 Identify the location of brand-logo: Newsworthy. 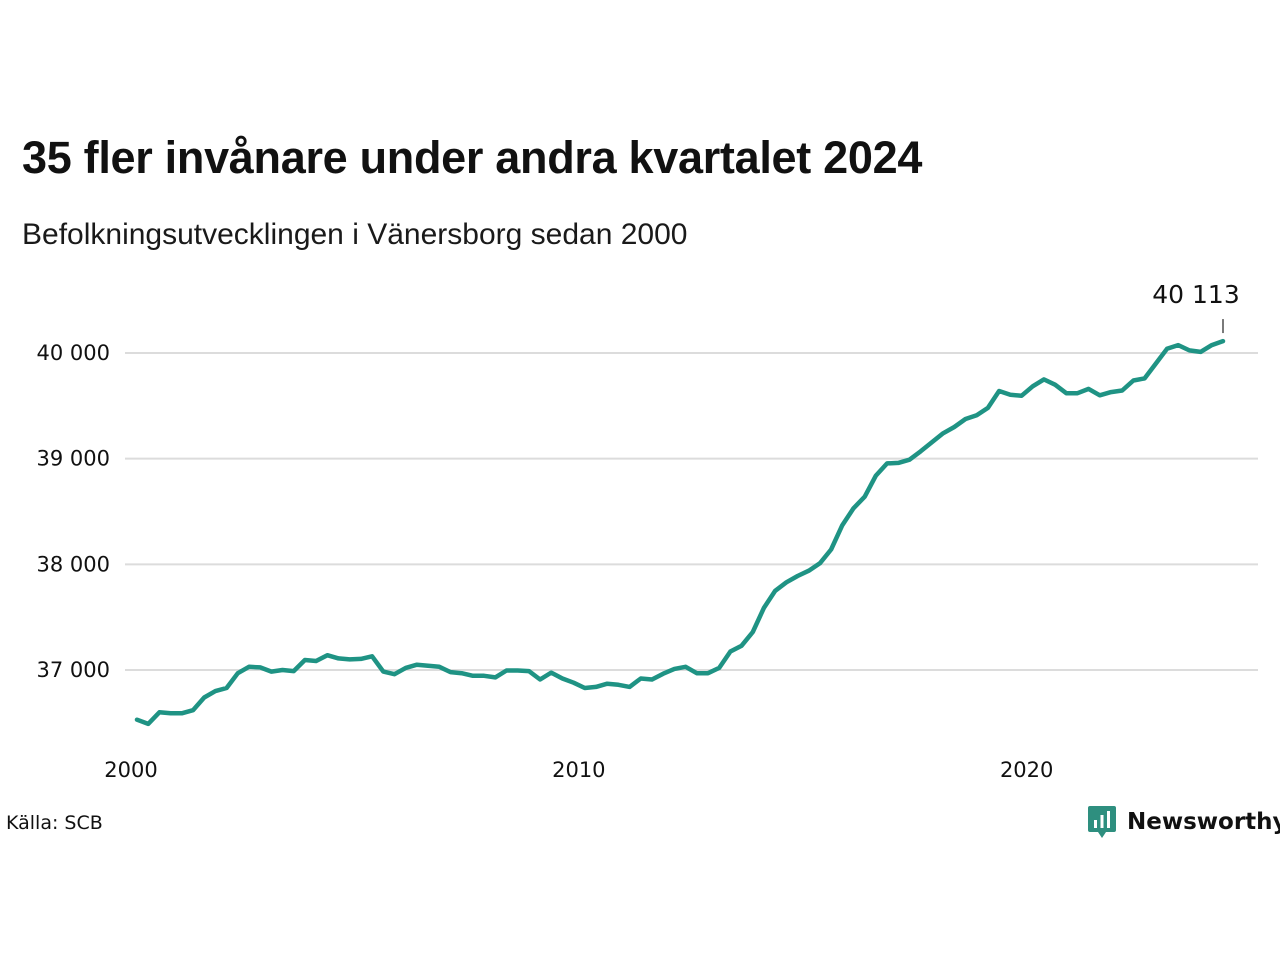
(1183, 822).